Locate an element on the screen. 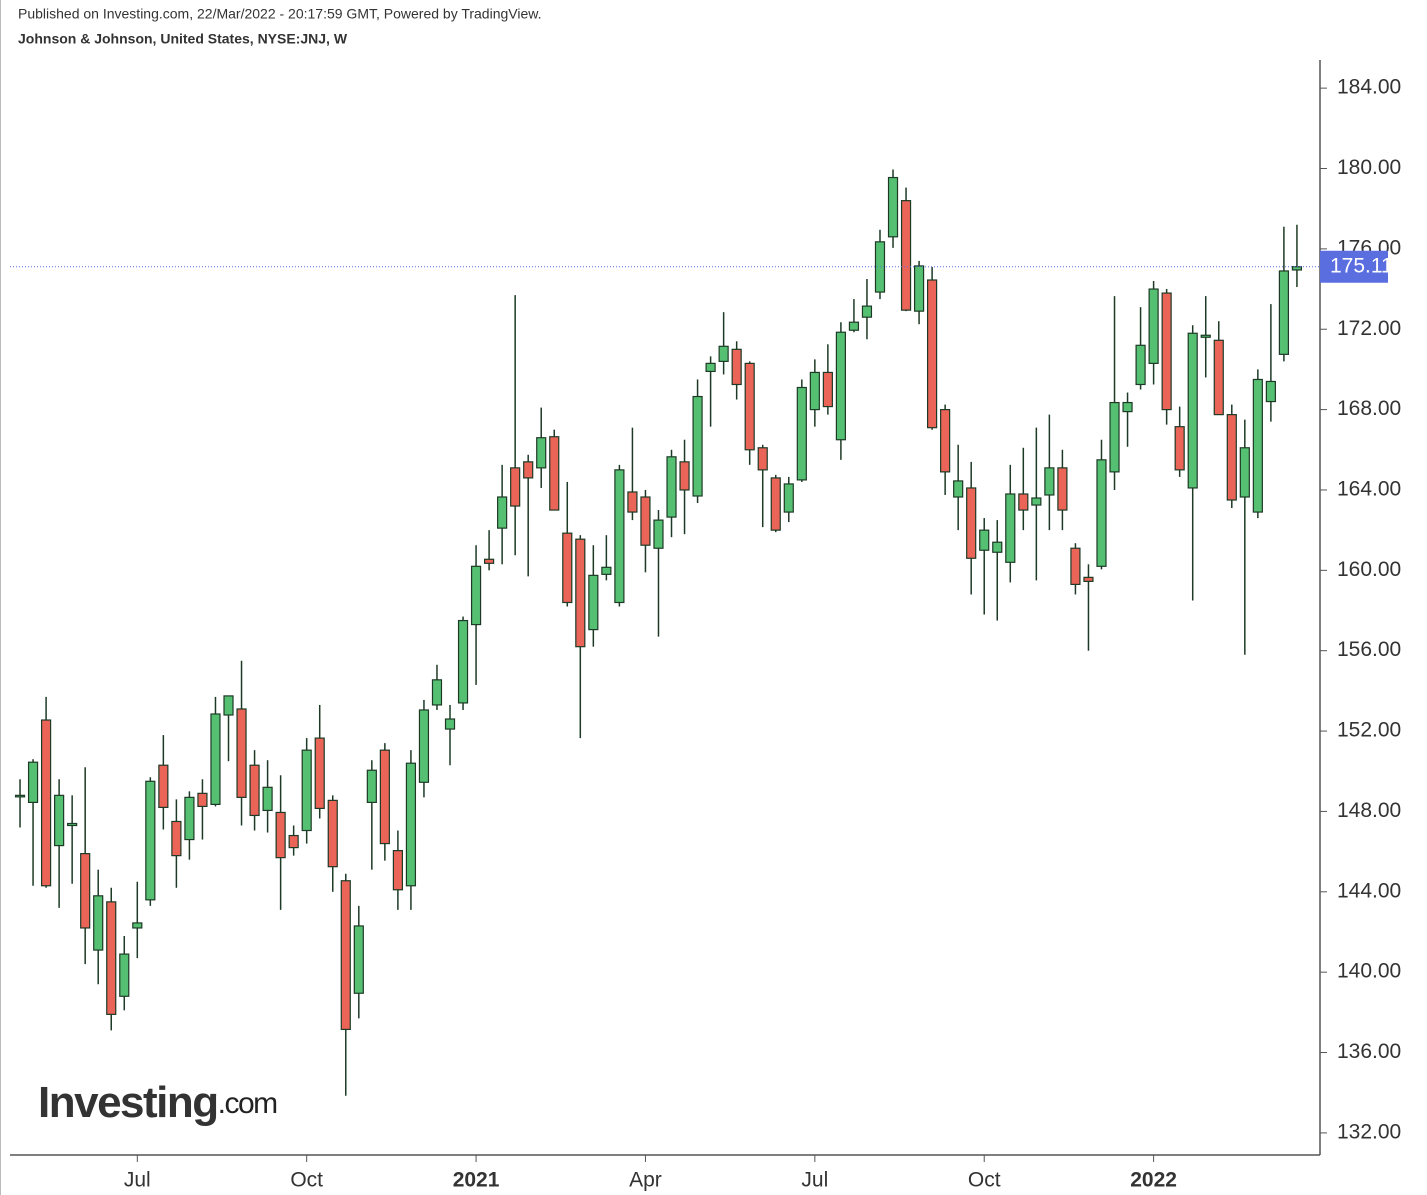 The width and height of the screenshot is (1427, 1195). y-tick-label: 136.00 is located at coordinates (1369, 1051).